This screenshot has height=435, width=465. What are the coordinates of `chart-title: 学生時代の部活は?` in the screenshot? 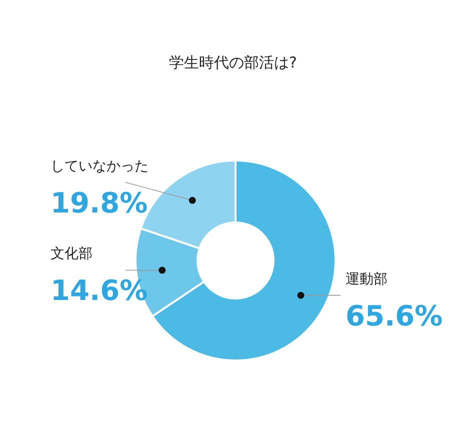 It's located at (233, 63).